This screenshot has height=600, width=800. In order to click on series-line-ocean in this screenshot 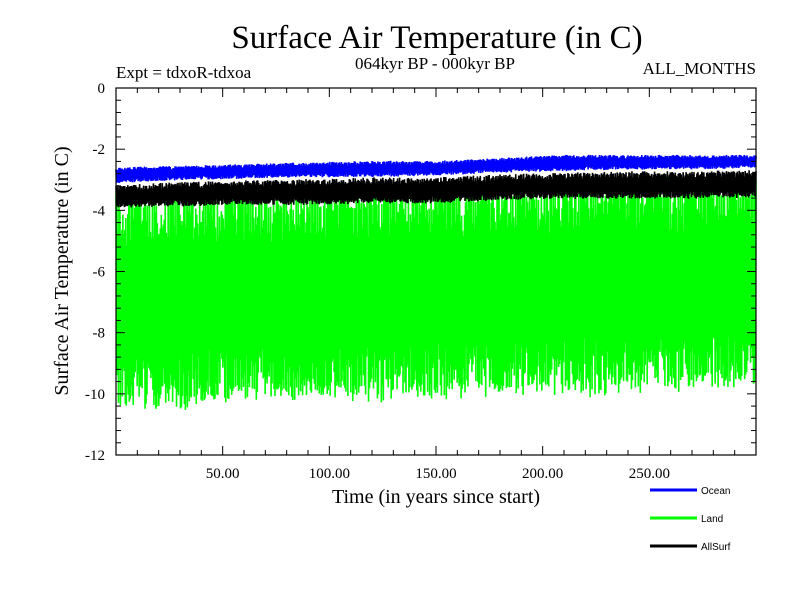, I will do `click(436, 168)`.